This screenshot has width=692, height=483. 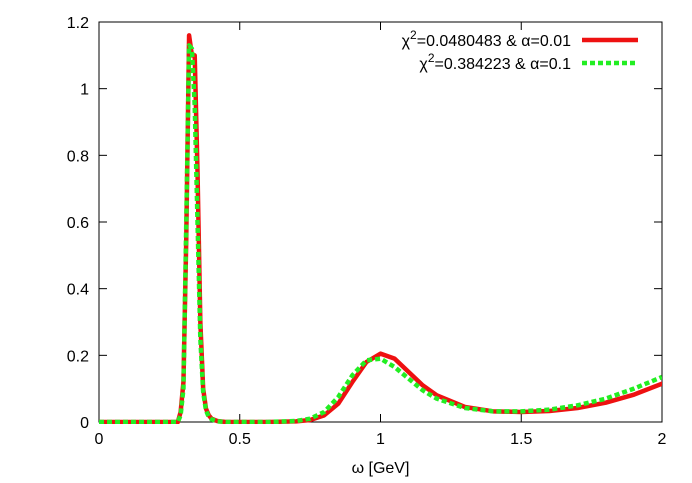 I want to click on legend-label: χ2=0.0480483 & α=0.01, so click(x=486, y=39).